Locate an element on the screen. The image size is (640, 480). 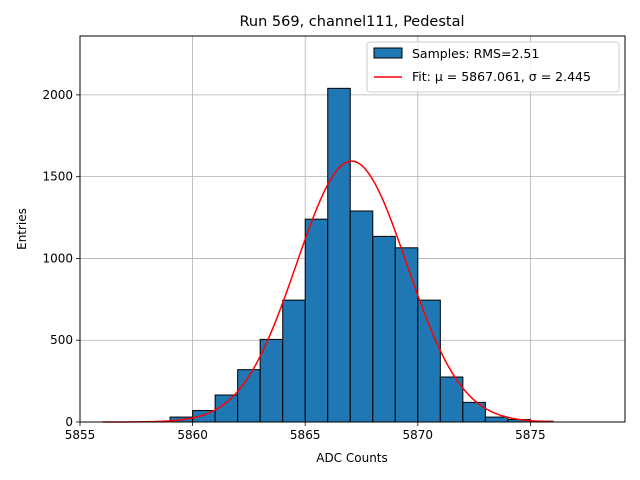
x-tick-label: 5860 is located at coordinates (192, 435).